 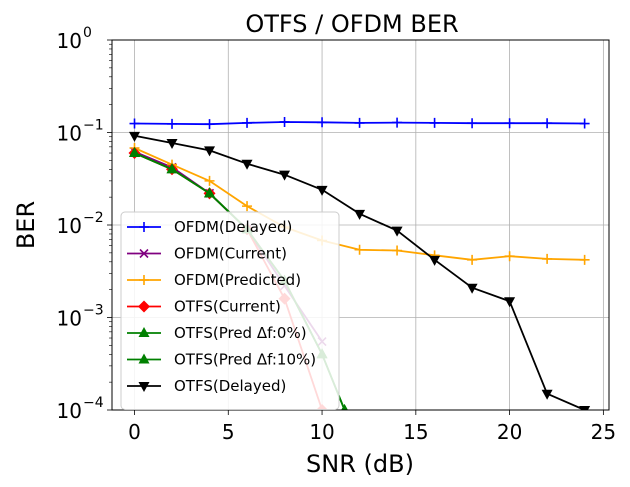 I want to click on chart-title: OTFS / OFDM BER, so click(x=351, y=24).